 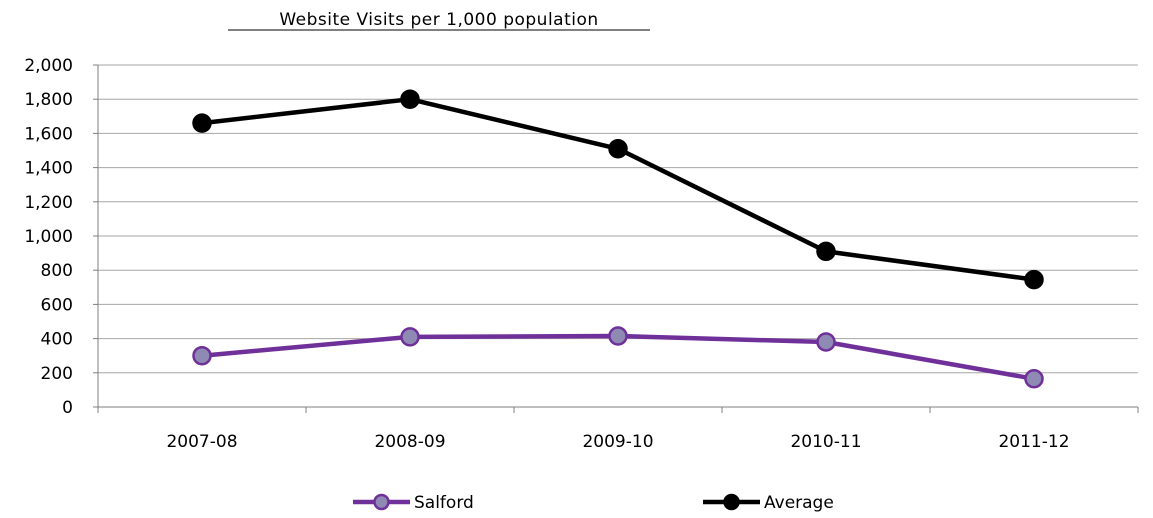 I want to click on y-tick-label: 400, so click(x=57, y=340).